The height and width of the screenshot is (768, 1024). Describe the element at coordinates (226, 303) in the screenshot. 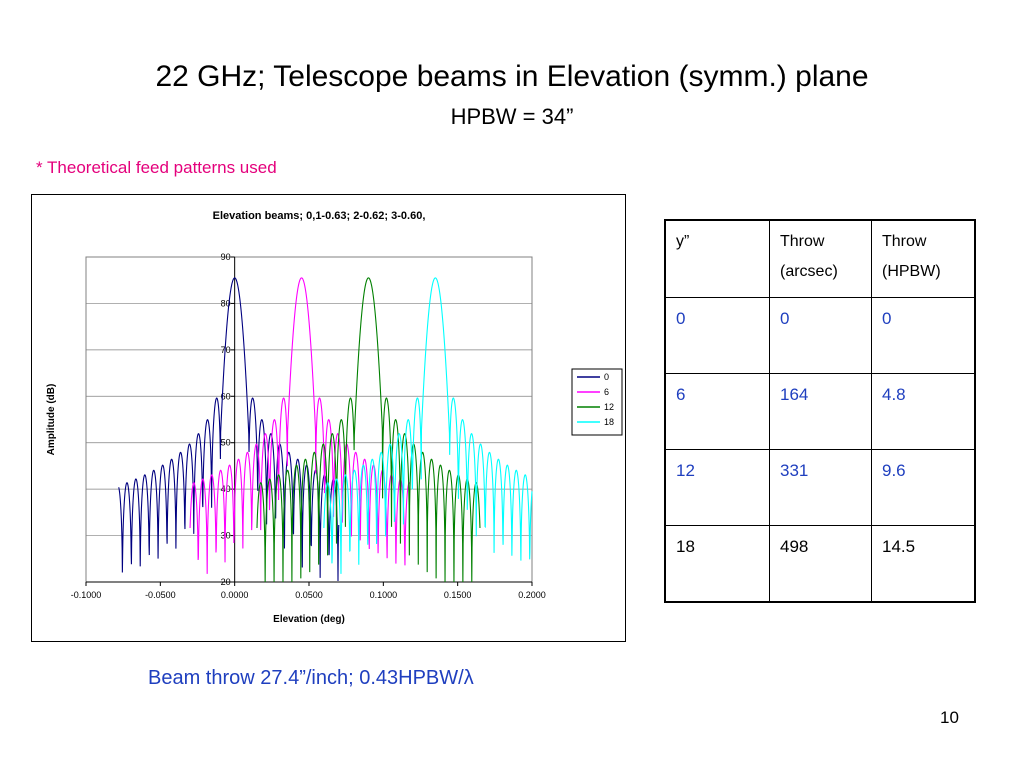

I see `y-tick-label: 80` at that location.